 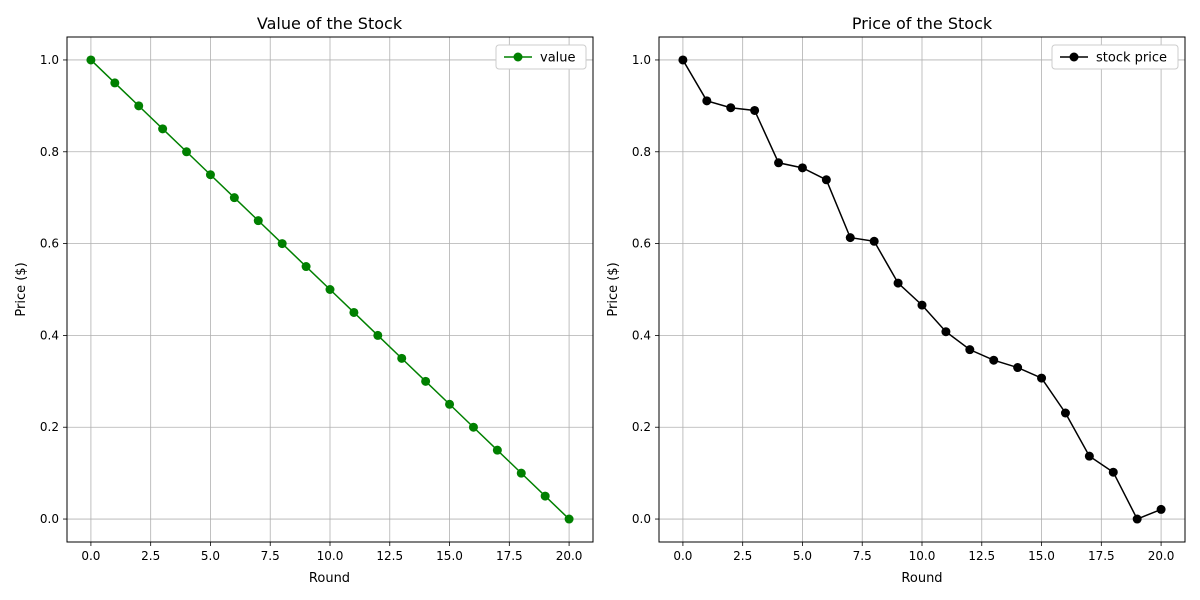 I want to click on legend: stock price, so click(x=1115, y=57).